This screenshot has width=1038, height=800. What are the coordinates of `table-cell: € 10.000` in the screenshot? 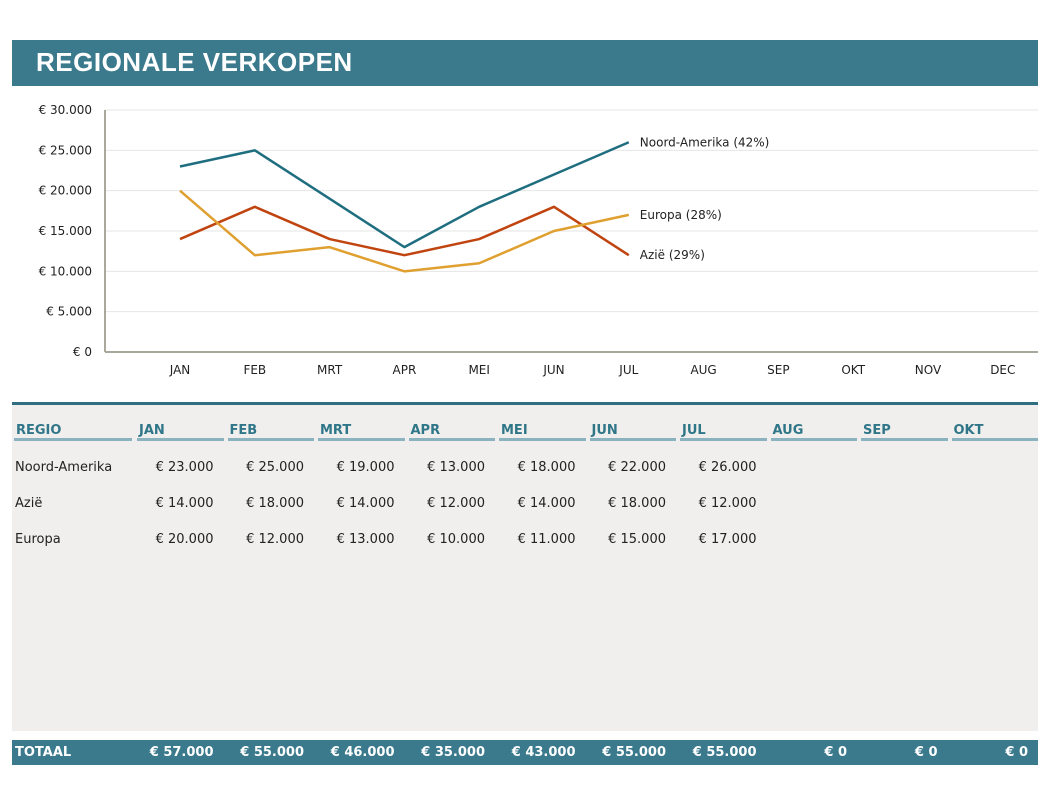 It's located at (456, 539).